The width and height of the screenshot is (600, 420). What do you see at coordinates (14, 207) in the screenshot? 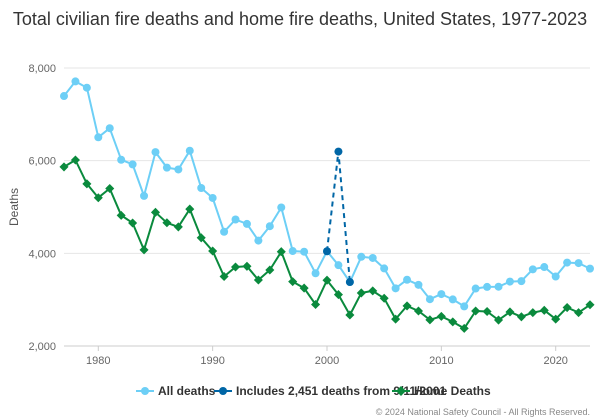
I see `y-axis-label: Deaths` at bounding box center [14, 207].